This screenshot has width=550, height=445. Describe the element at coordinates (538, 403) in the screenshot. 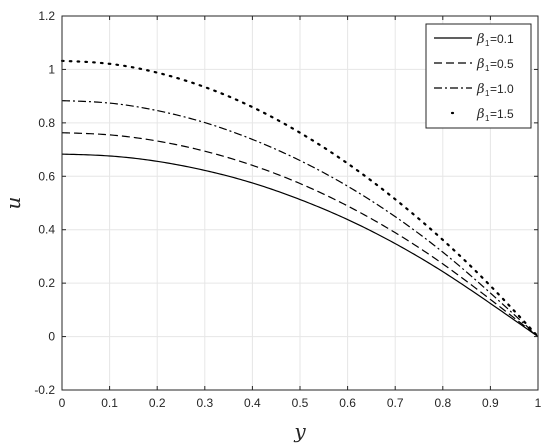

I see `x-tick-label: 1` at that location.